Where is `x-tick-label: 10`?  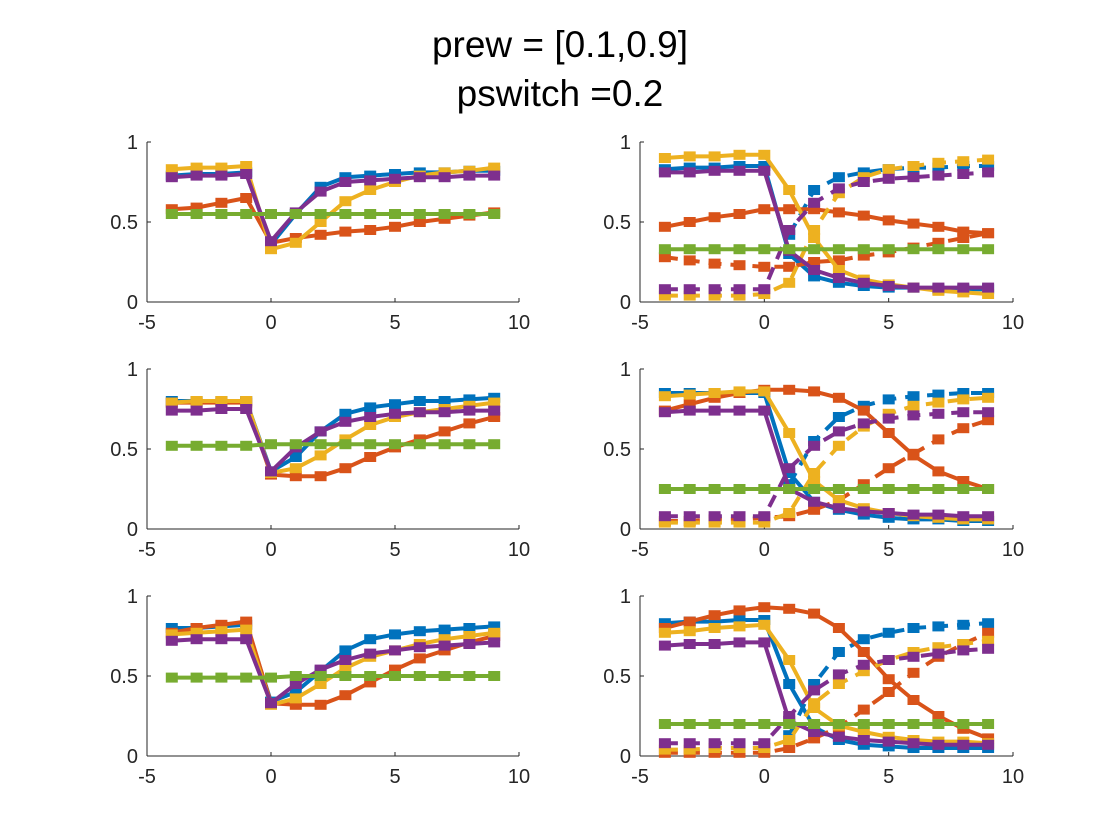
x-tick-label: 10 is located at coordinates (519, 550).